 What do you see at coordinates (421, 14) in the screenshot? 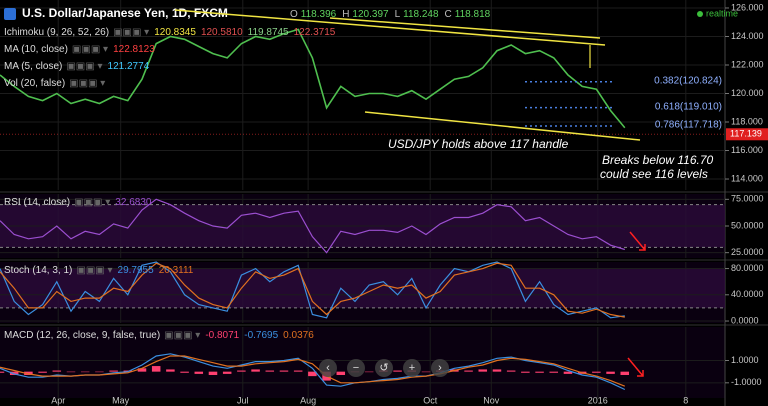
I see `ohlc-value: 118.248` at bounding box center [421, 14].